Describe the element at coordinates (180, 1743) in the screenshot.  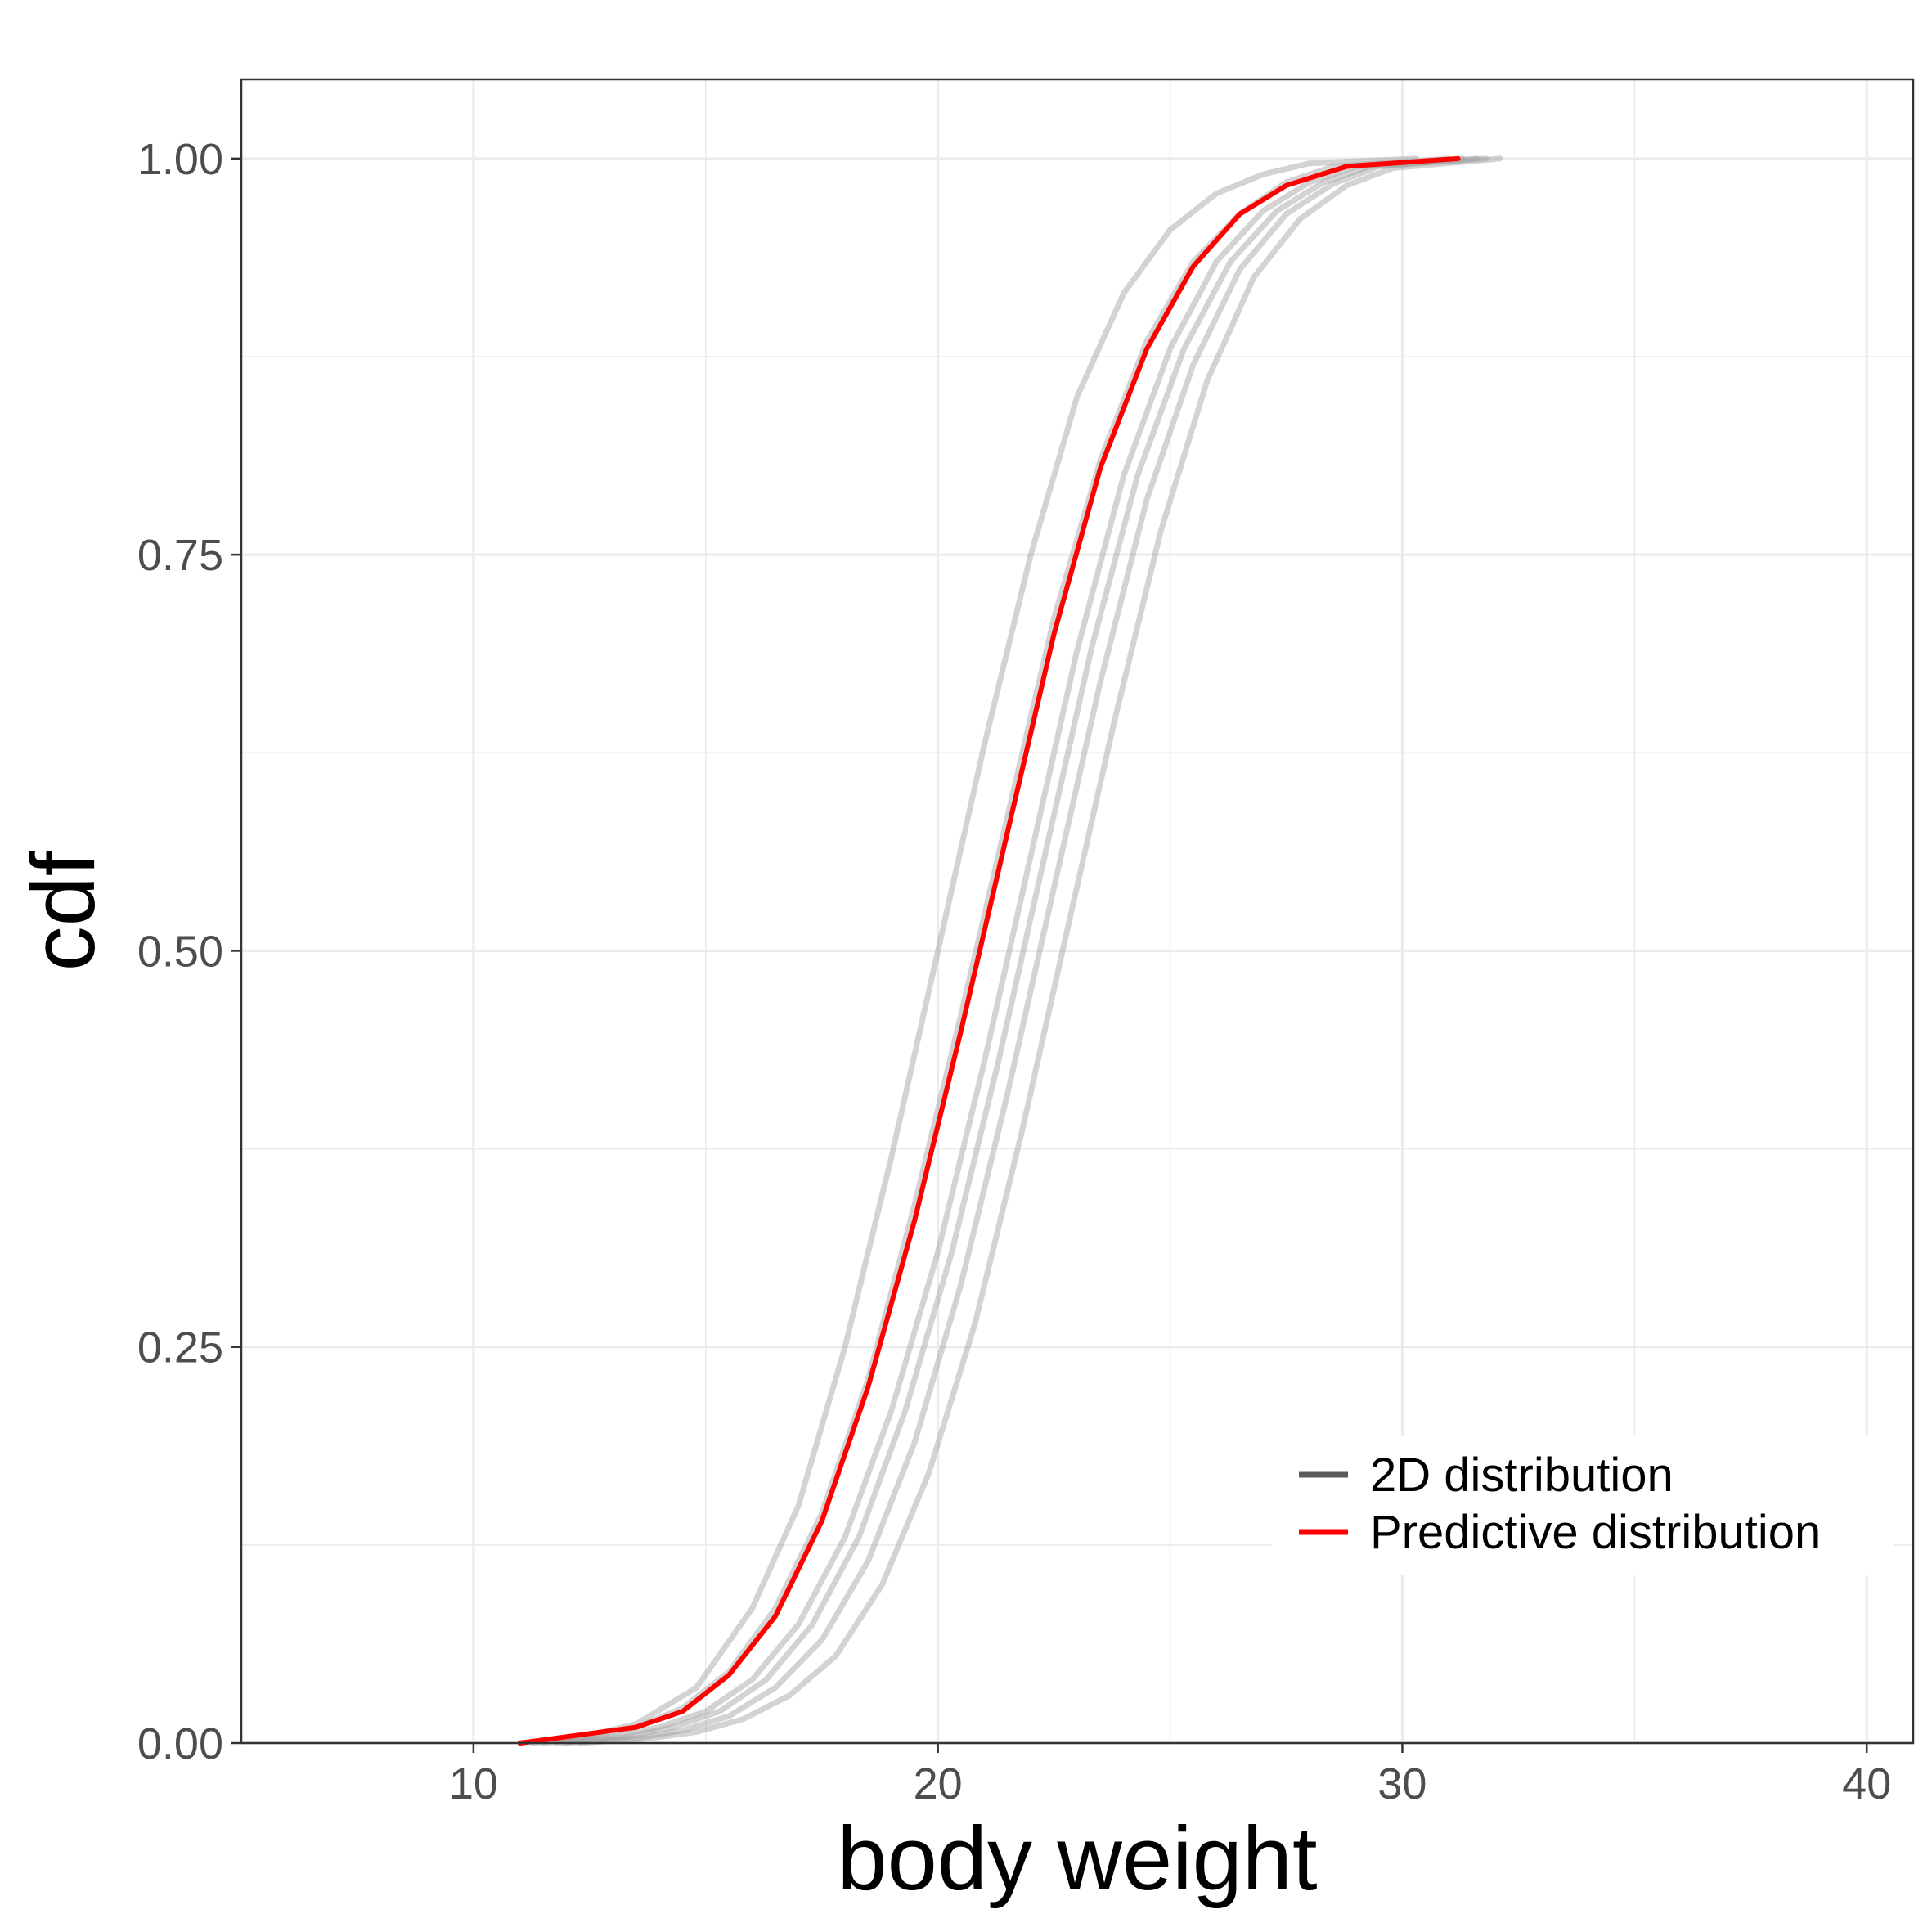
I see `y-tick-label: 0.00` at that location.